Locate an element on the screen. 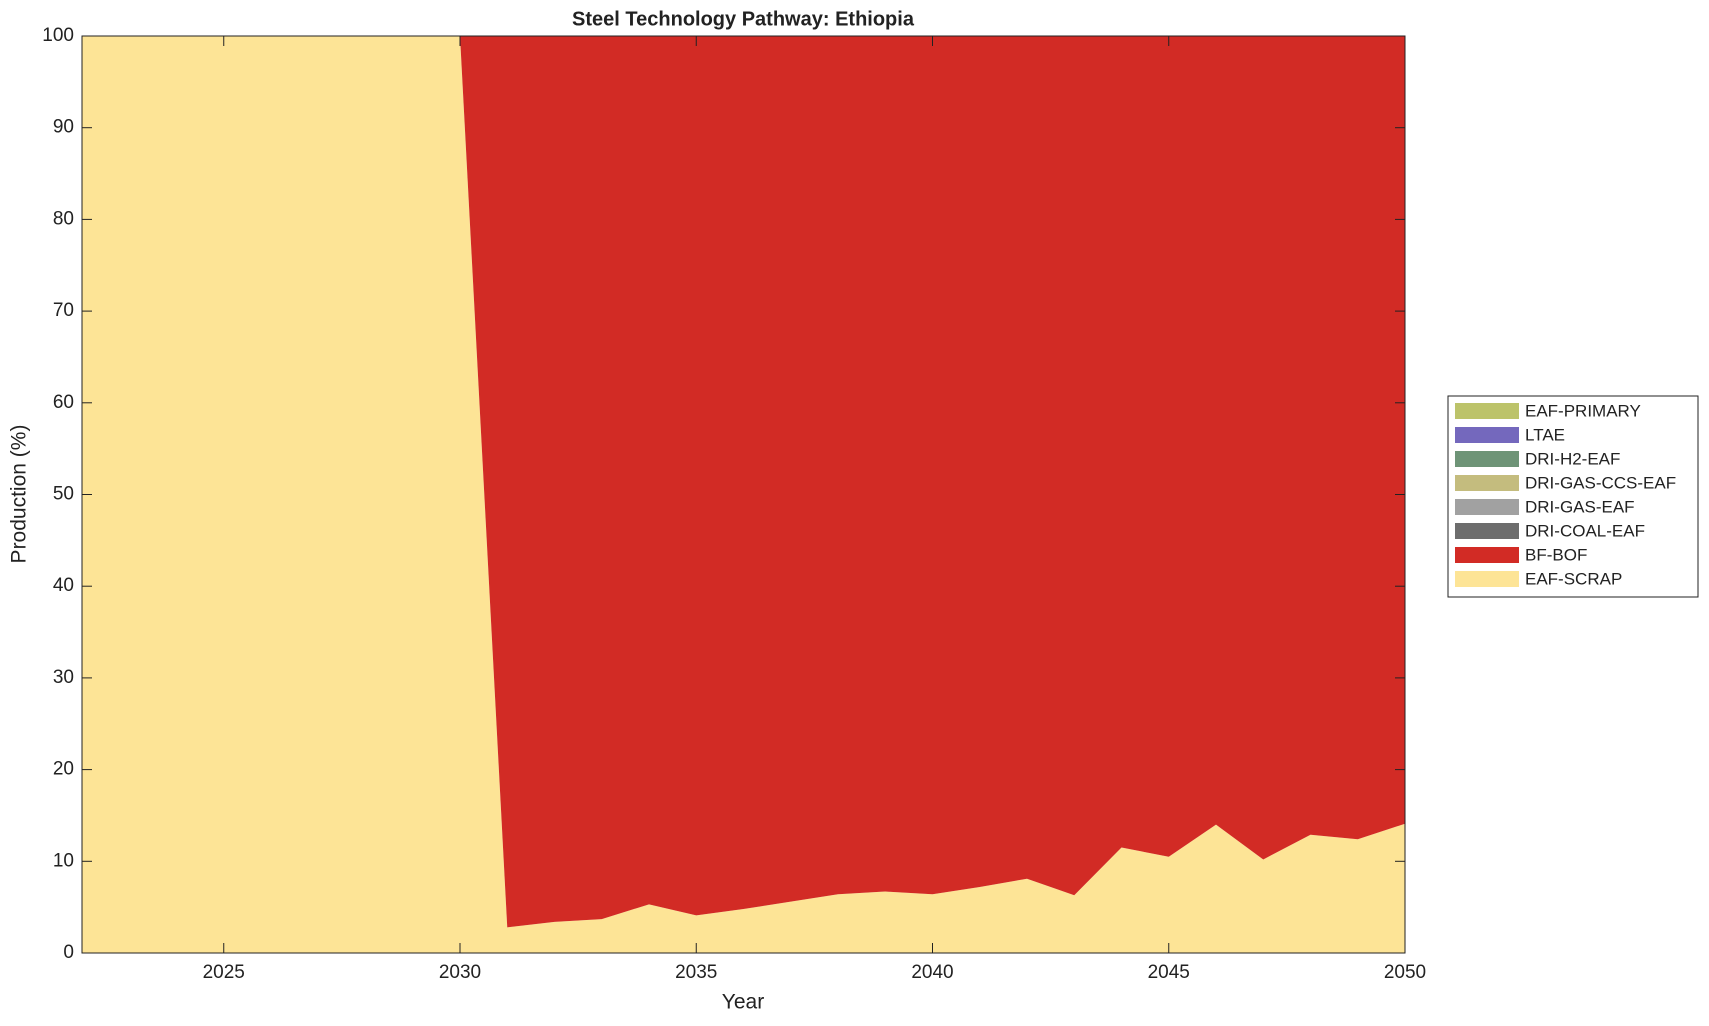 This screenshot has width=1709, height=1026. legend-label: BF-BOF is located at coordinates (1556, 554).